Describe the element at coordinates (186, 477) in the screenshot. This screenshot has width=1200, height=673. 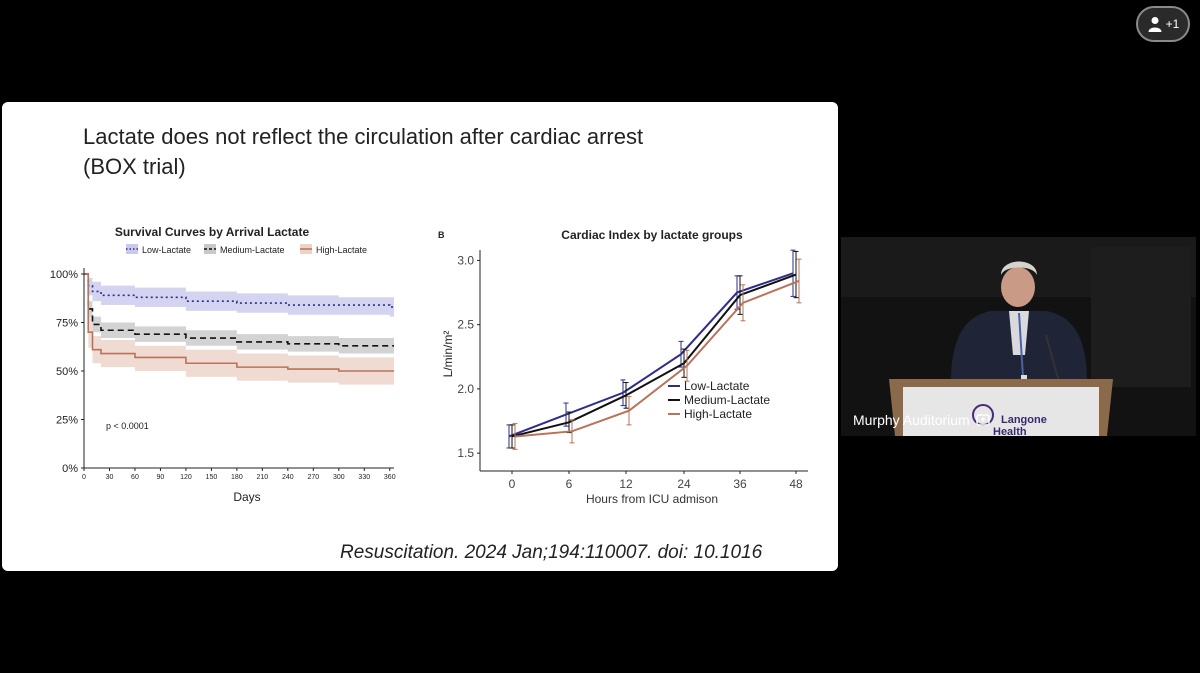
I see `x-tick-label: 120` at that location.